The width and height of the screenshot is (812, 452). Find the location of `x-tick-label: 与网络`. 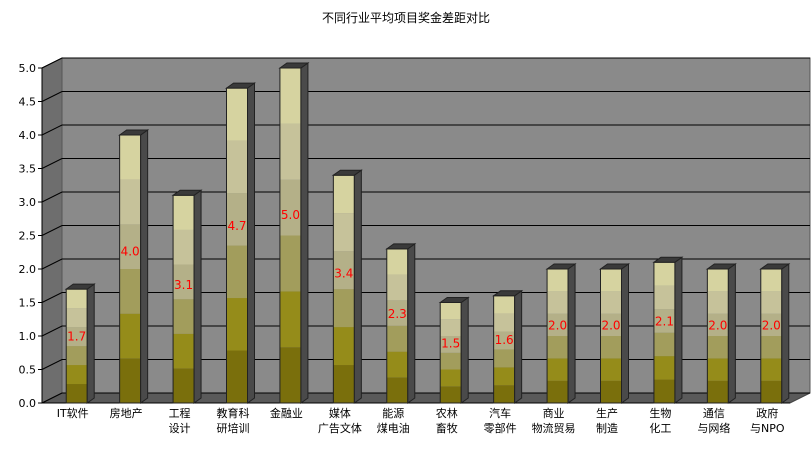

x-tick-label: 与网络 is located at coordinates (713, 428).